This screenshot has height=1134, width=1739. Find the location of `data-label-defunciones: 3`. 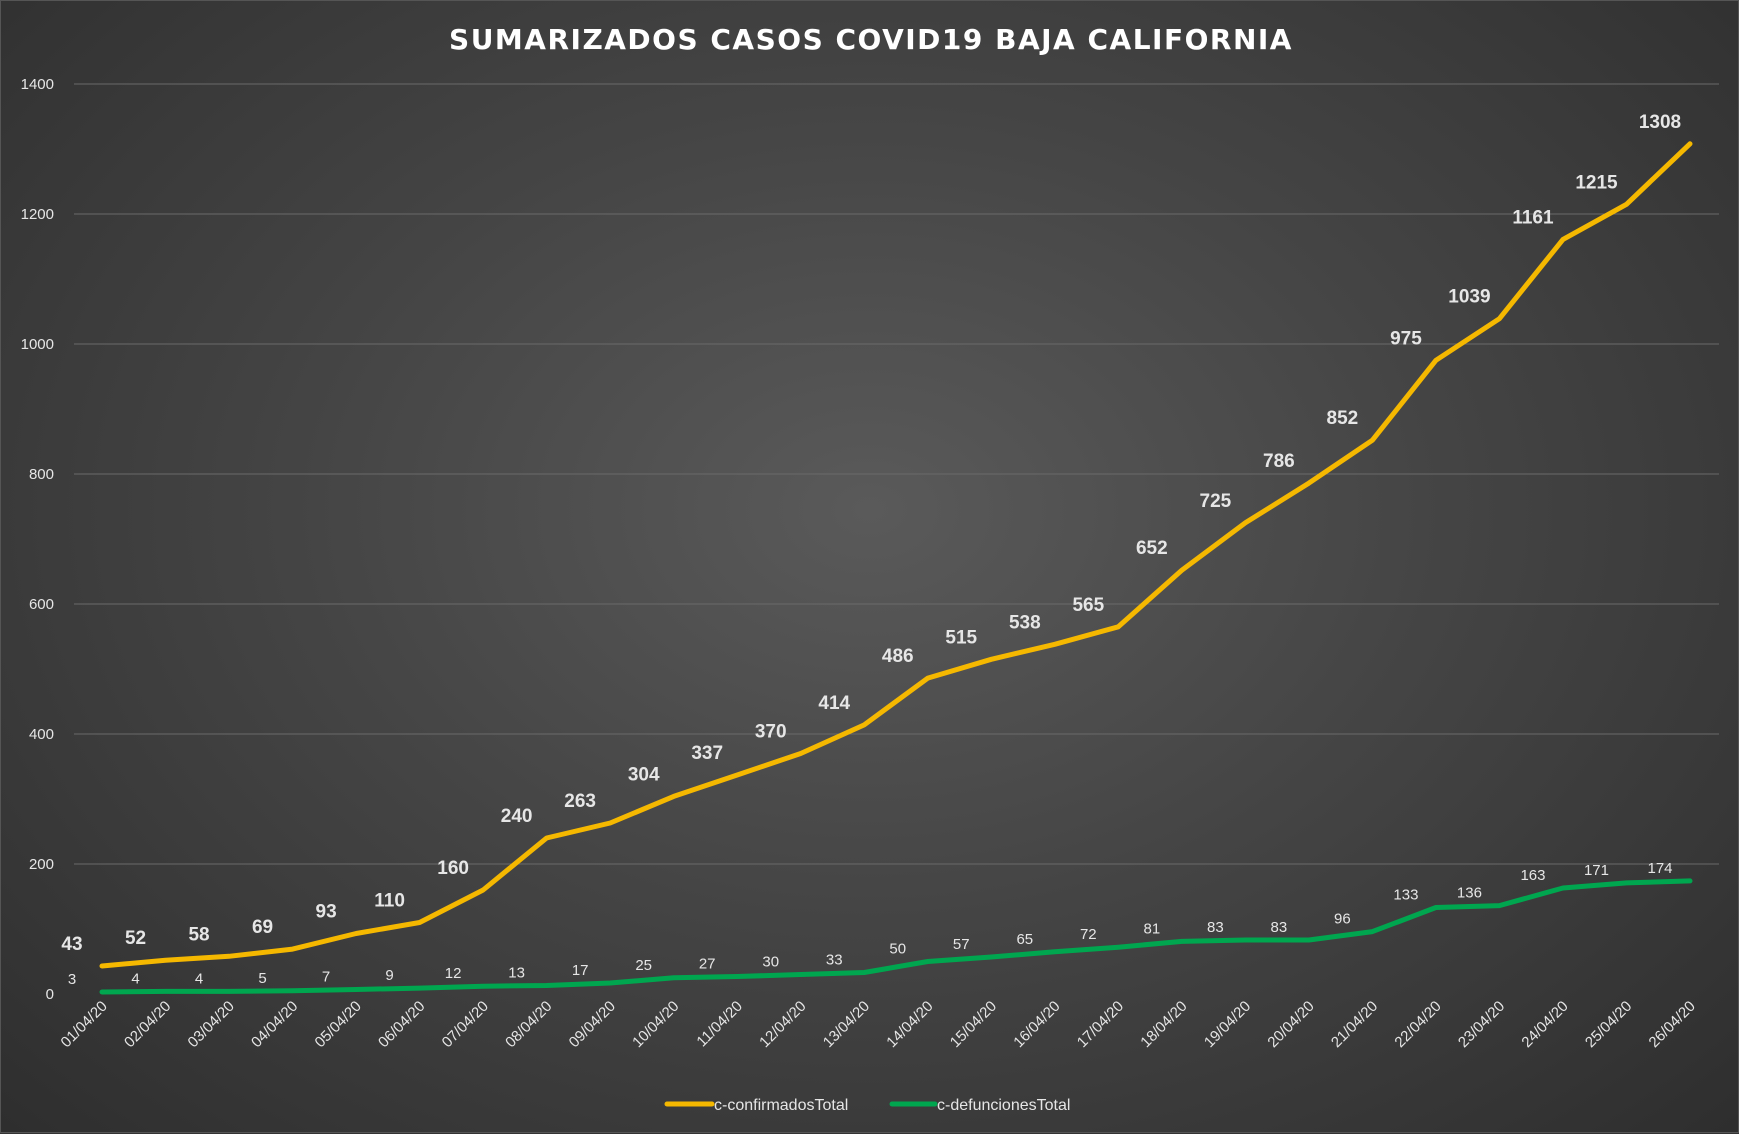

data-label-defunciones: 3 is located at coordinates (72, 979).